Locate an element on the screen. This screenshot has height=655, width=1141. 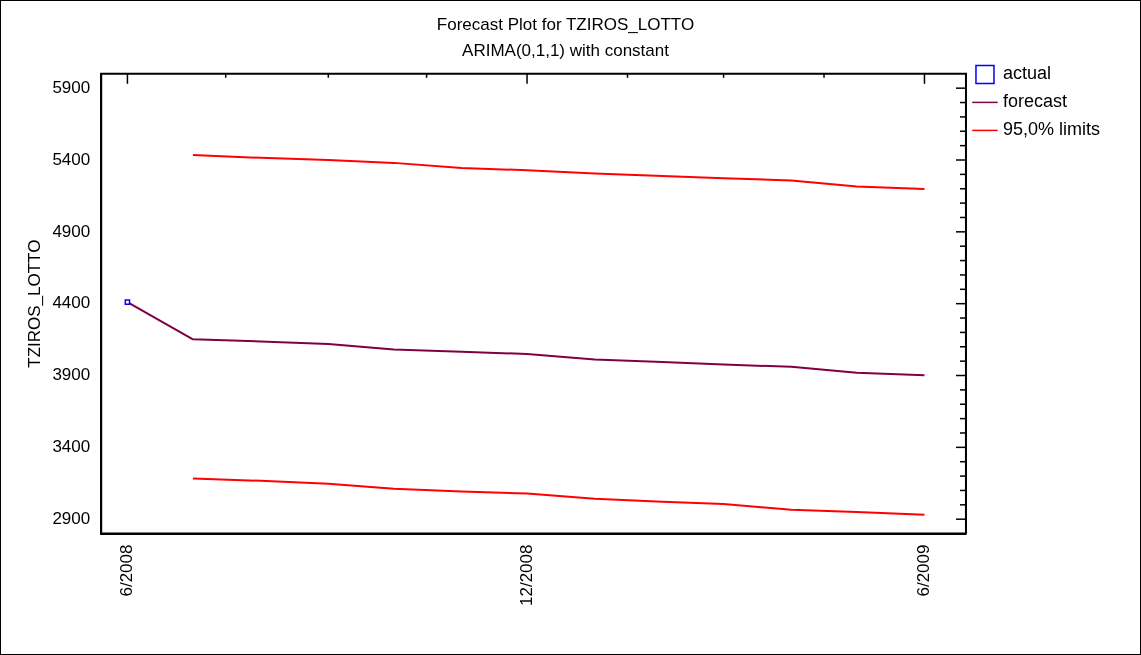
x-tick-label: 12/2008 is located at coordinates (526, 575).